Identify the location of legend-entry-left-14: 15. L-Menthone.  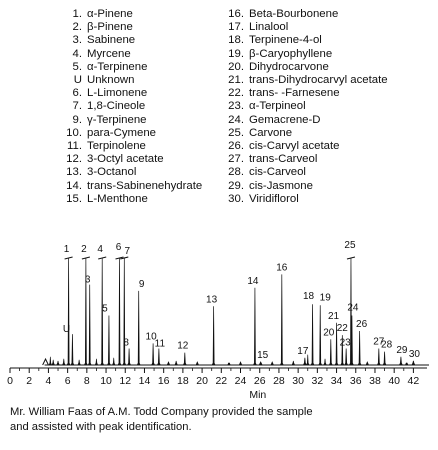
(127, 199).